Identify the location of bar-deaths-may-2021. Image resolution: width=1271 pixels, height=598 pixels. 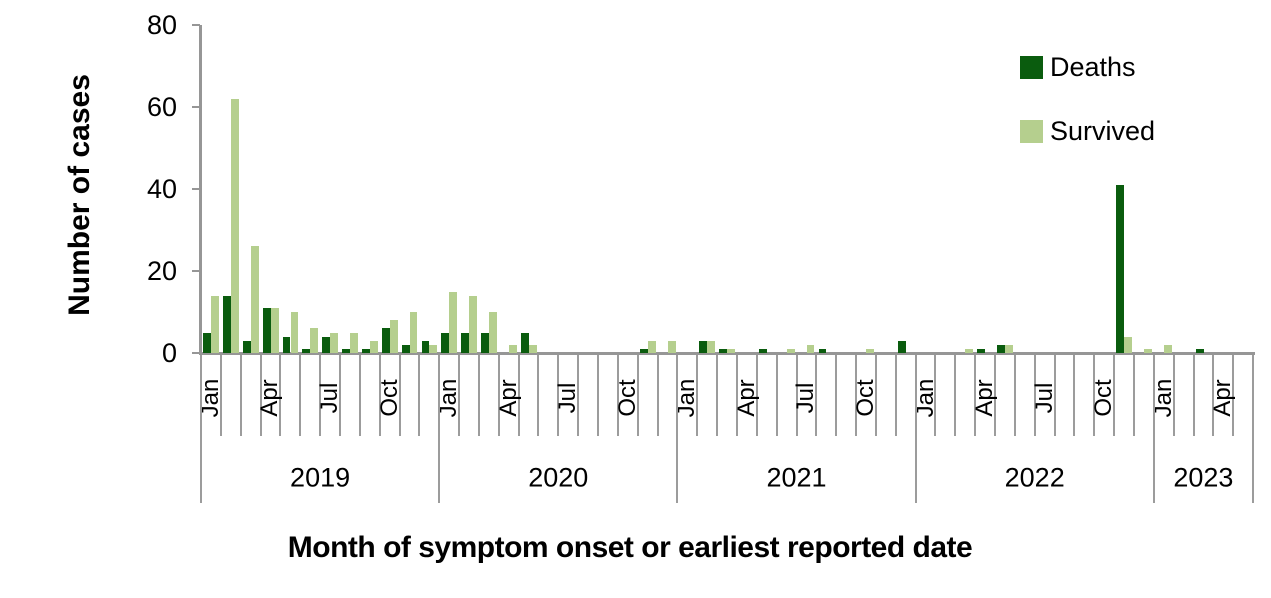
(763, 350).